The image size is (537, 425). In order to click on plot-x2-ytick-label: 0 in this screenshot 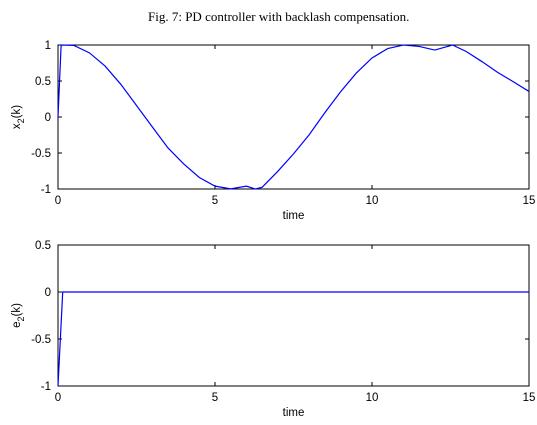, I will do `click(48, 118)`.